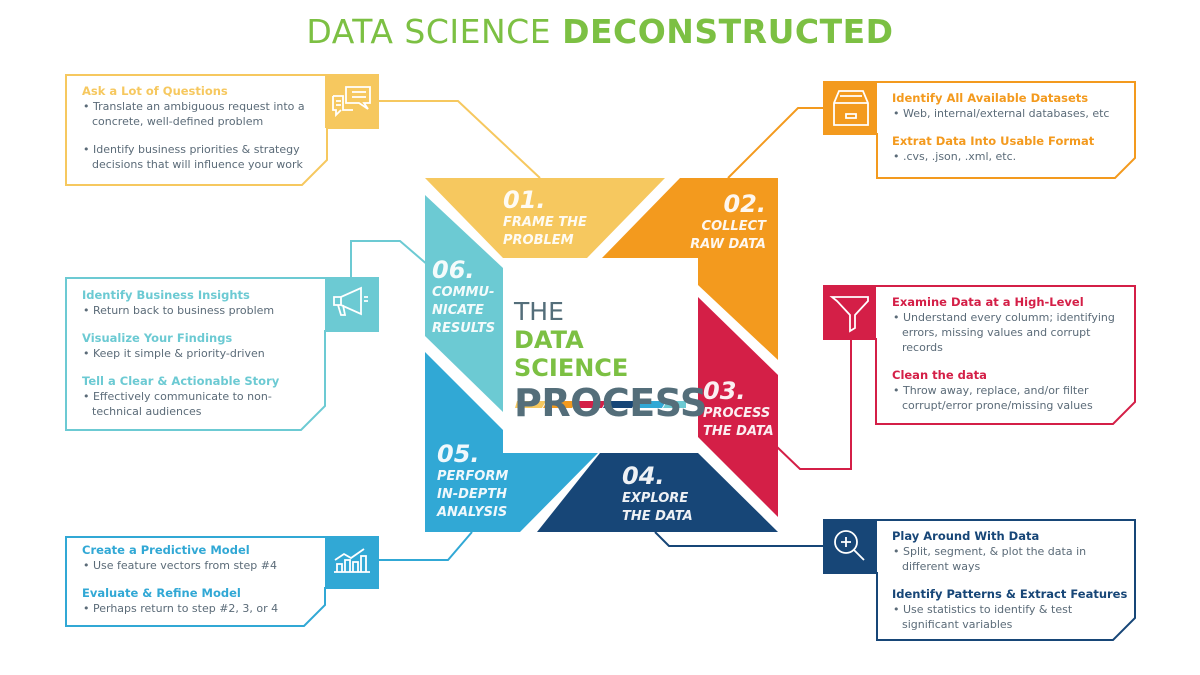  I want to click on step-number: 06., so click(453, 270).